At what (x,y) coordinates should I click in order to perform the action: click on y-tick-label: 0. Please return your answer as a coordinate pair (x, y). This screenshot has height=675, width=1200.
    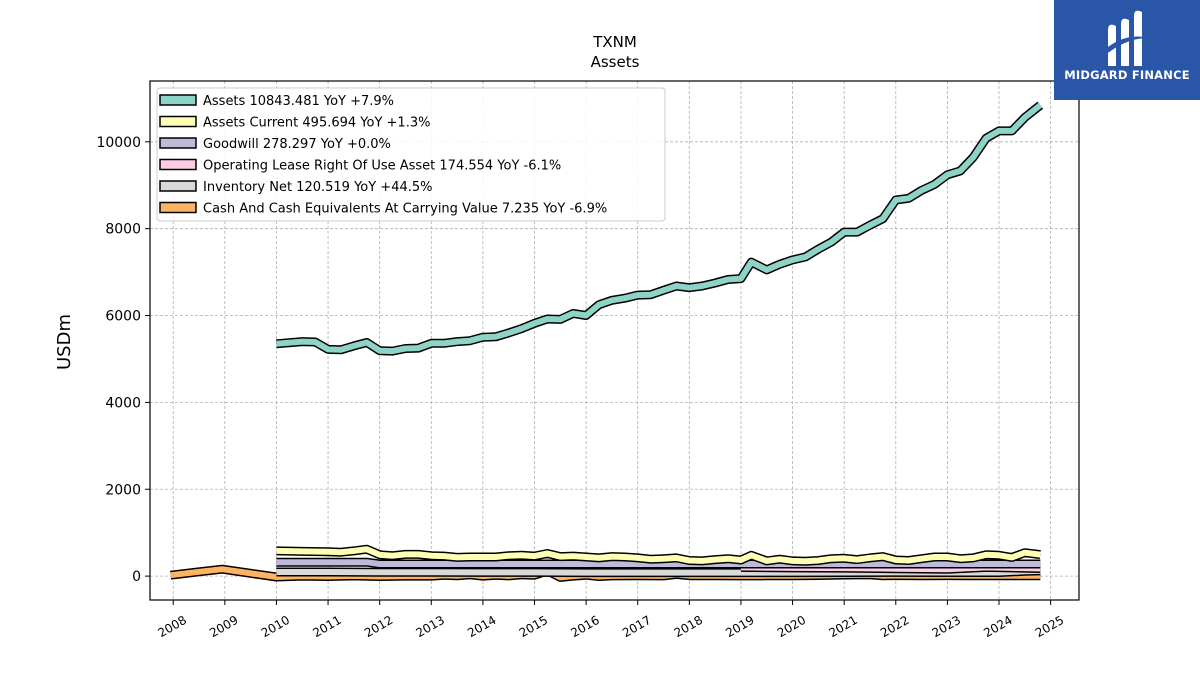
    Looking at the image, I should click on (136, 577).